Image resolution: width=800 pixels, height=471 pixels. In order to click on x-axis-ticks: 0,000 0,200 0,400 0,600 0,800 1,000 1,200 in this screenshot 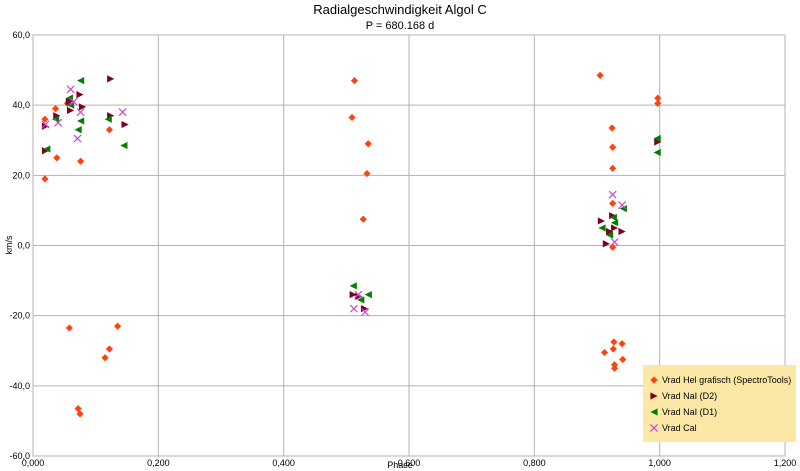, I will do `click(409, 463)`.